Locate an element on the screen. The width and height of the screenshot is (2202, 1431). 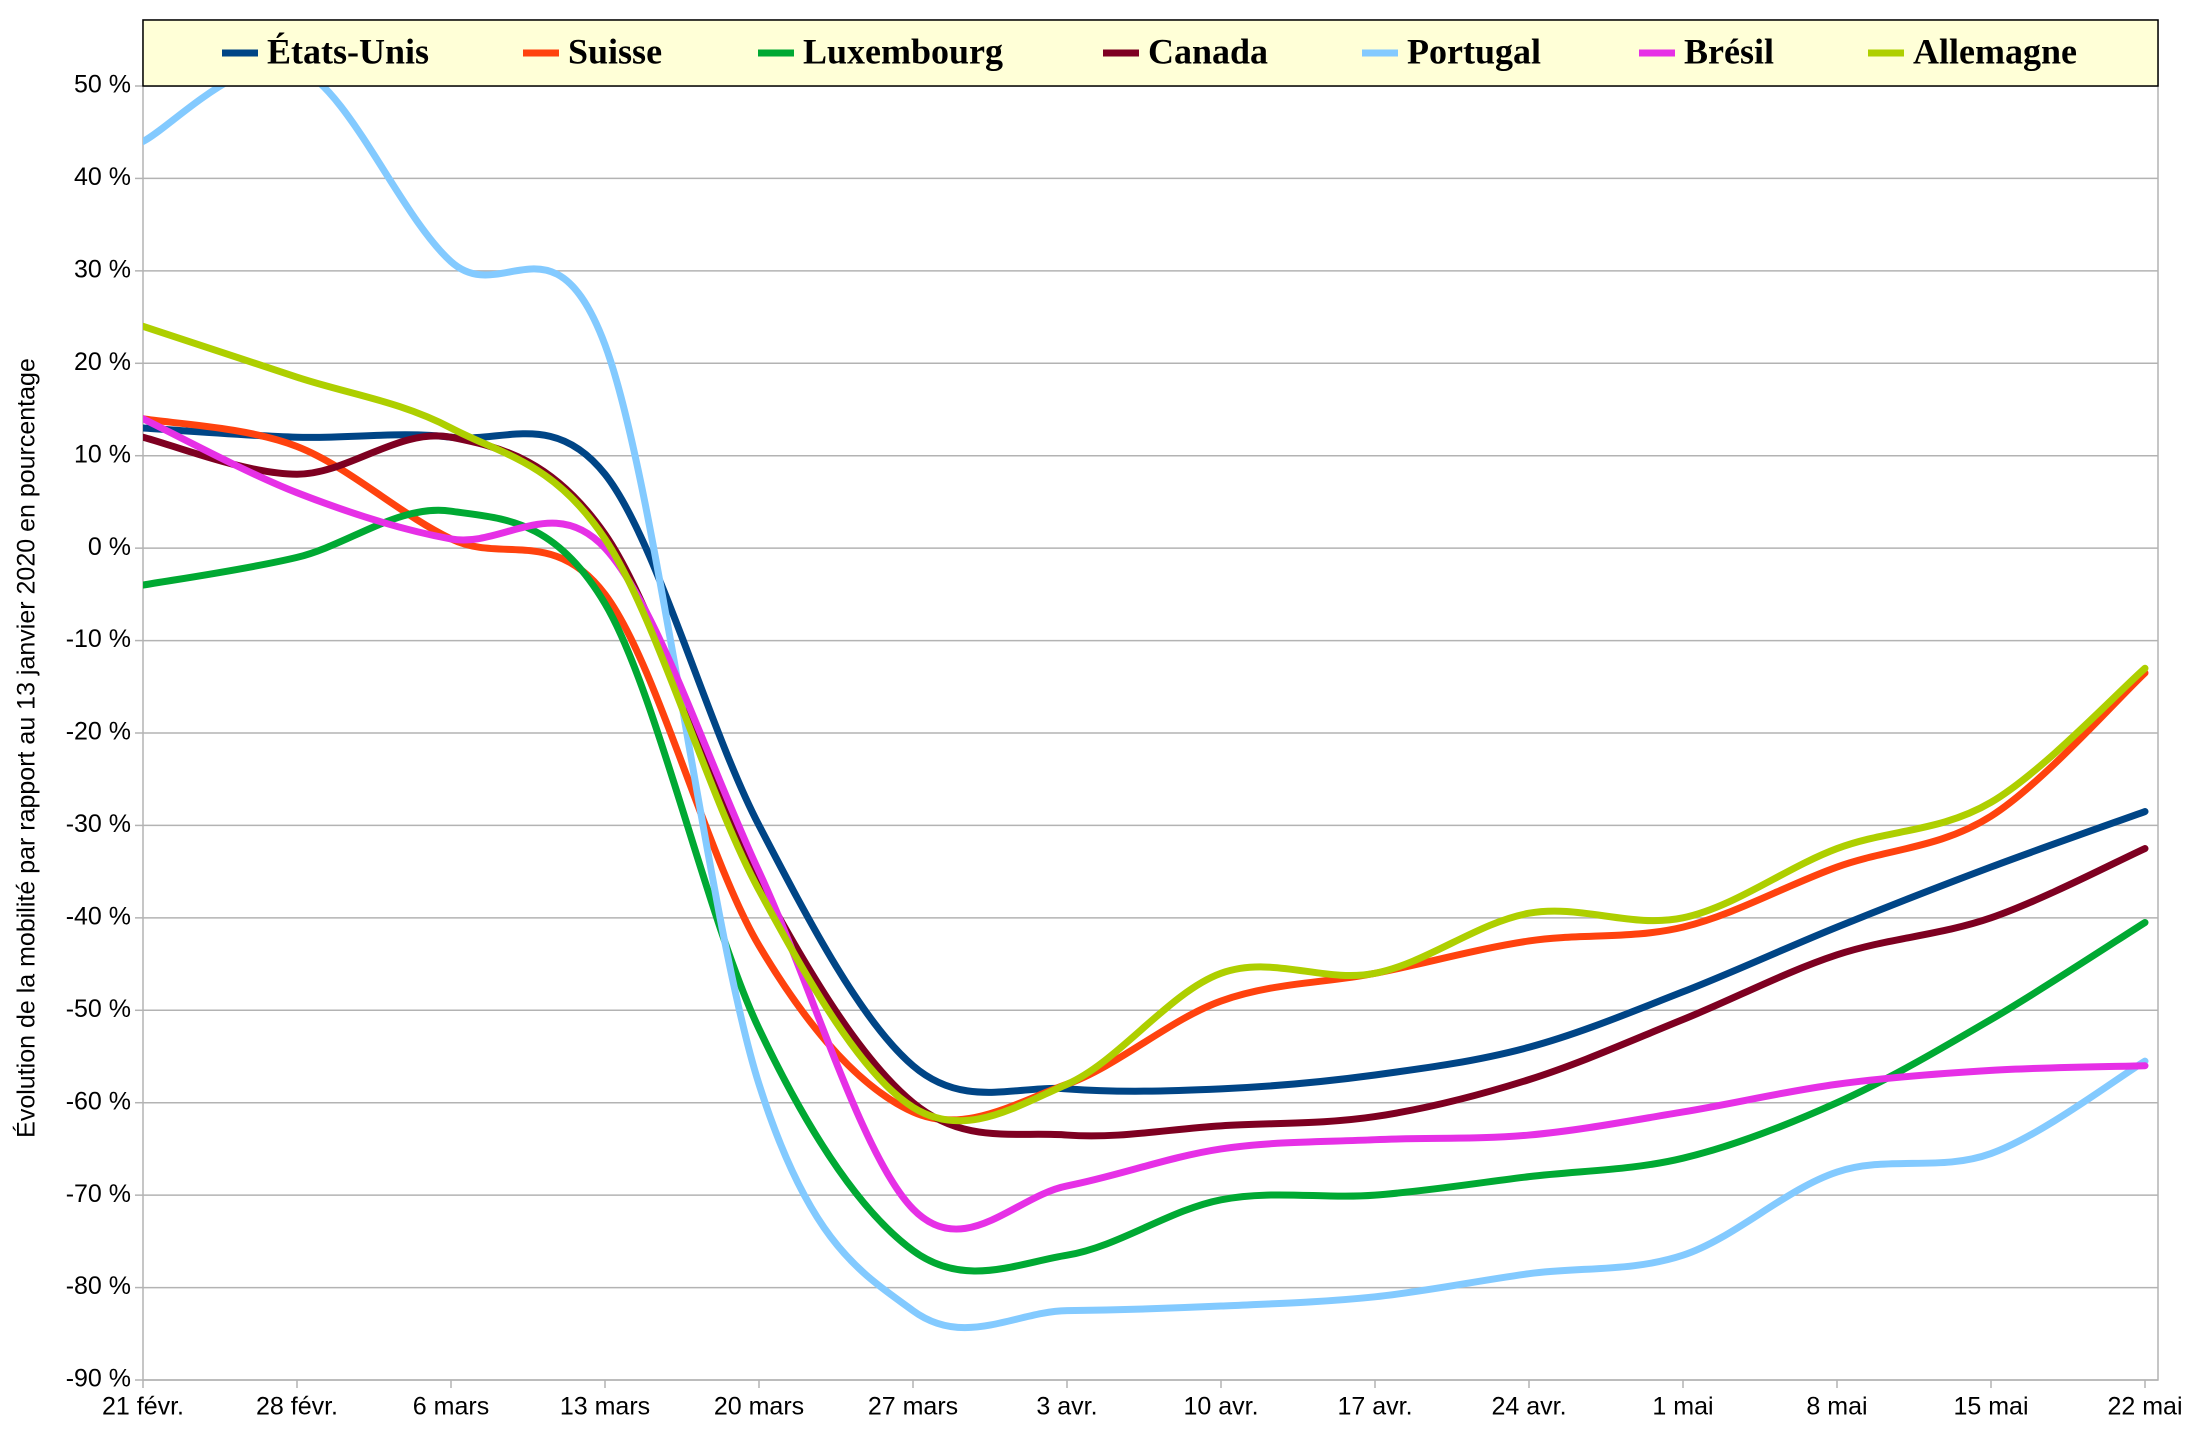
y-tick-label: 50 % is located at coordinates (102, 85).